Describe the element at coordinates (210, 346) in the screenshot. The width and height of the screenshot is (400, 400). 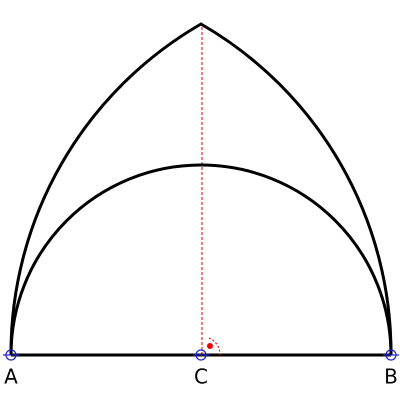
I see `cursor-dot` at that location.